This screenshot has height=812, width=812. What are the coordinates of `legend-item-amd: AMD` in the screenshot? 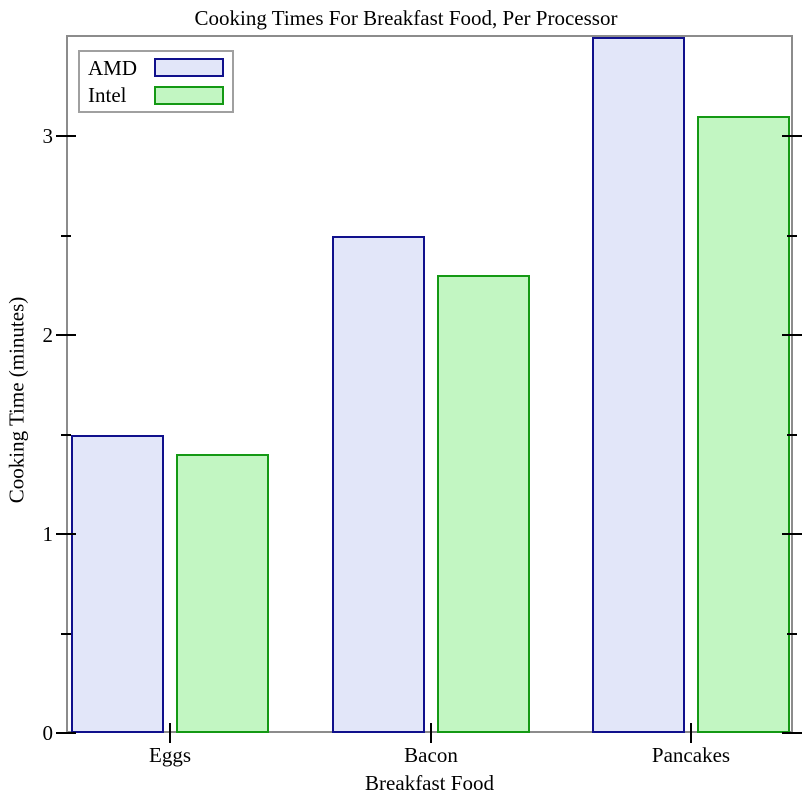 It's located at (156, 68).